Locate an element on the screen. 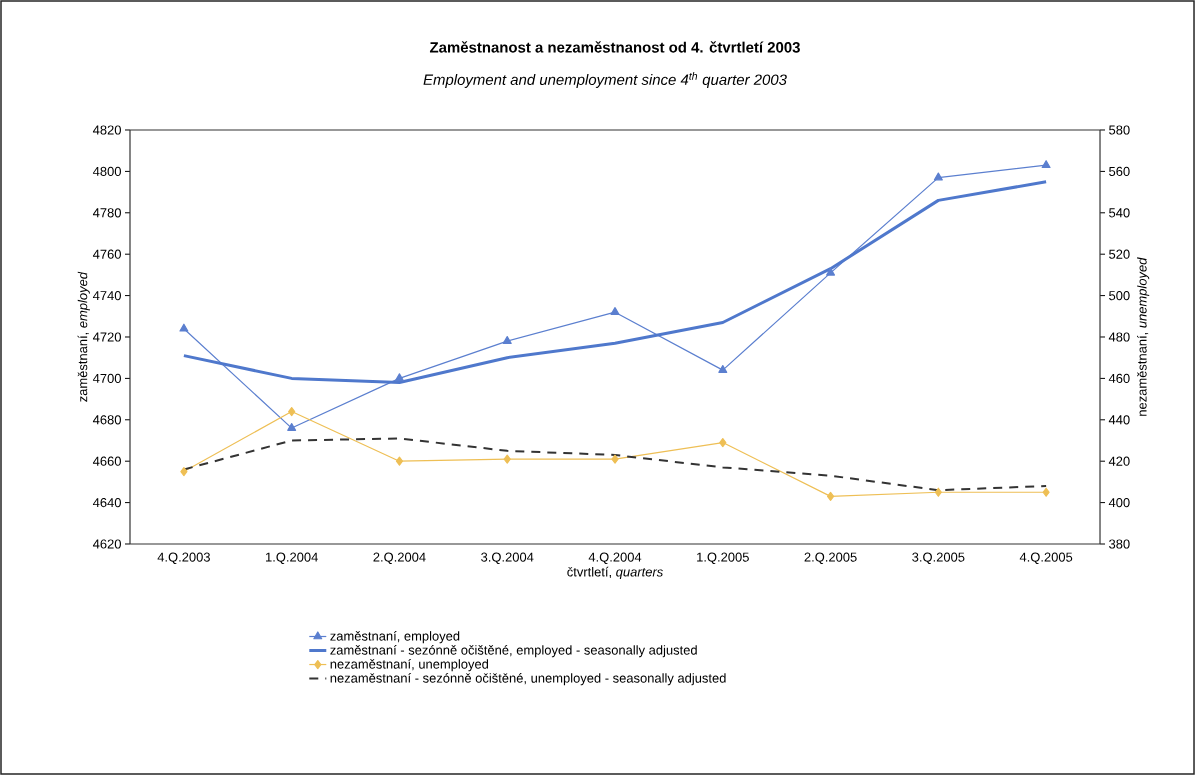 The image size is (1195, 775). y-axis-title: zaměstnaní, employed is located at coordinates (83, 336).